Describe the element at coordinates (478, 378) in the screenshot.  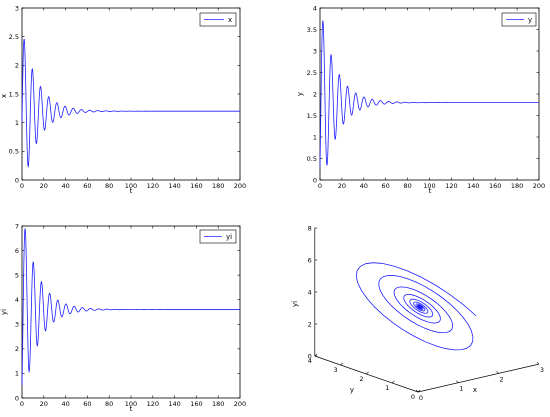
I see `x-axis-line` at that location.